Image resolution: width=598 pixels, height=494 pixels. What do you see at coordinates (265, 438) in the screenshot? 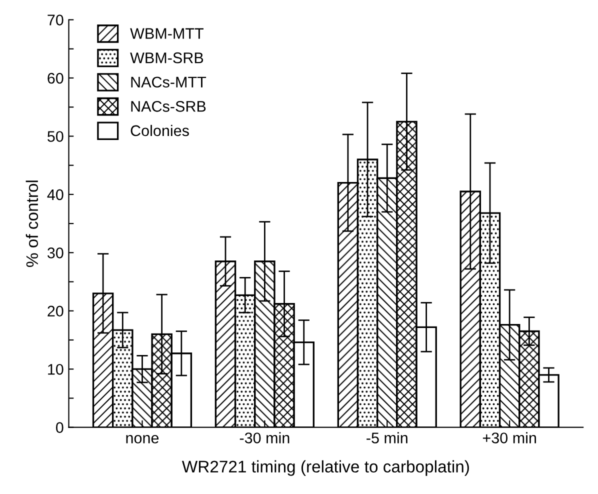
I see `x-tick-label: -30 min` at bounding box center [265, 438].